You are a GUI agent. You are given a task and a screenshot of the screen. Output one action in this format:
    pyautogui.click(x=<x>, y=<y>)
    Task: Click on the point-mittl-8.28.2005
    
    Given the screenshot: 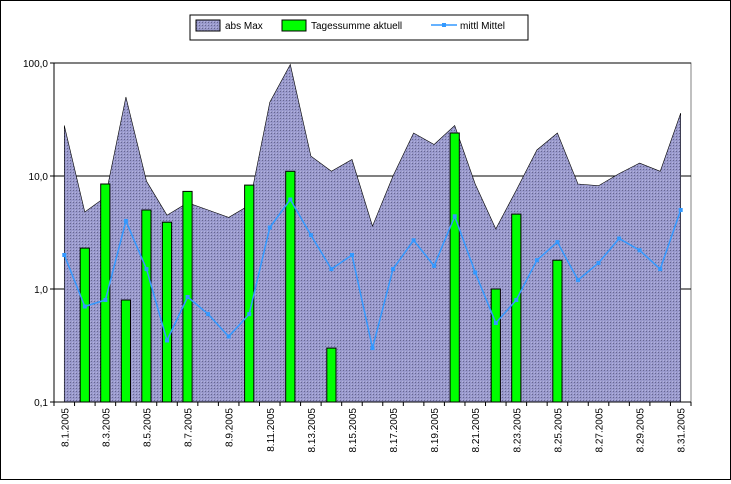 What is the action you would take?
    pyautogui.click(x=619, y=238)
    